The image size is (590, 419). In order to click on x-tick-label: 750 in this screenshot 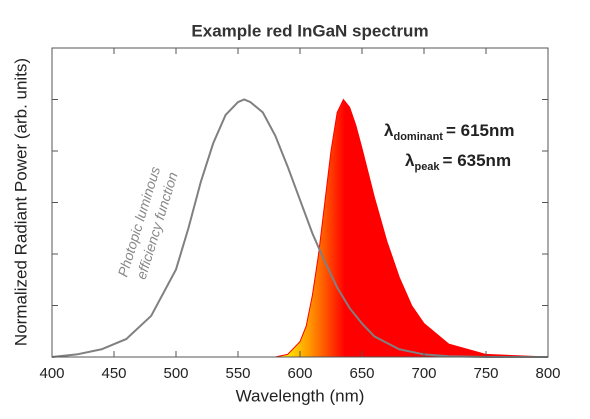, I will do `click(485, 373)`.